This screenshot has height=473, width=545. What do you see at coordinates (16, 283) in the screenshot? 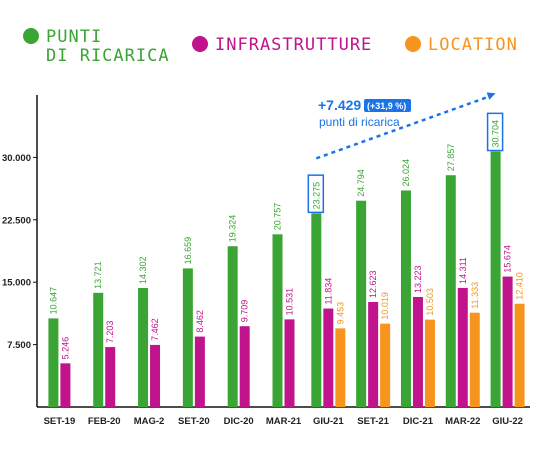
I see `y-tick-label: 15.000` at bounding box center [16, 283].